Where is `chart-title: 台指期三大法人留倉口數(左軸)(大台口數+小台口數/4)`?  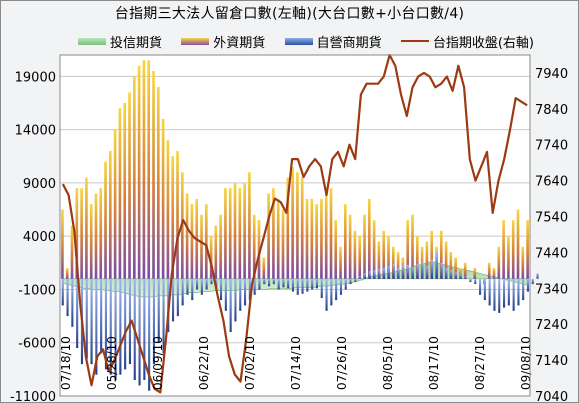
chart-title: 台指期三大法人留倉口數(左軸)(大台口數+小台口數/4) is located at coordinates (289, 14).